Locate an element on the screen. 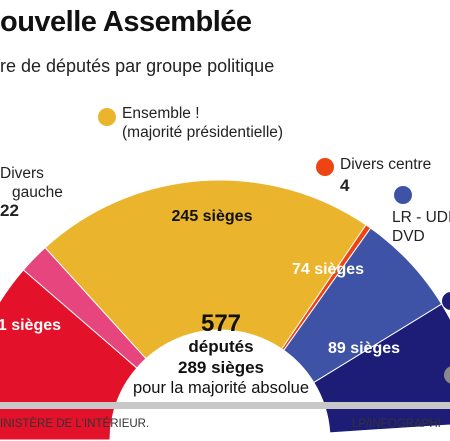 The width and height of the screenshot is (450, 441). majority-value: 289 sièges is located at coordinates (220, 367).